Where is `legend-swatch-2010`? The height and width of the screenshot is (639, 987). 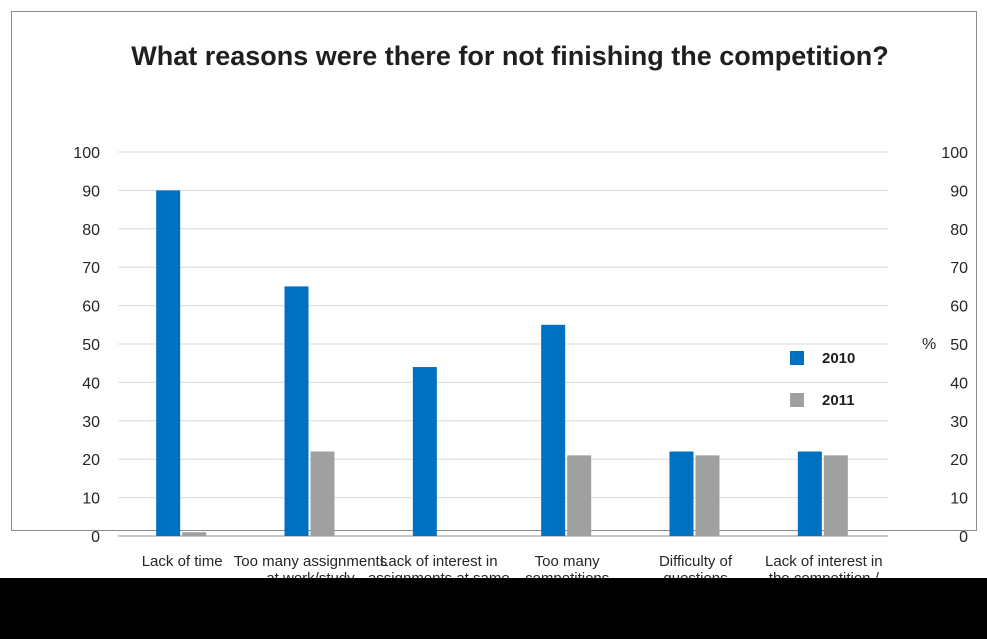 legend-swatch-2010 is located at coordinates (797, 358).